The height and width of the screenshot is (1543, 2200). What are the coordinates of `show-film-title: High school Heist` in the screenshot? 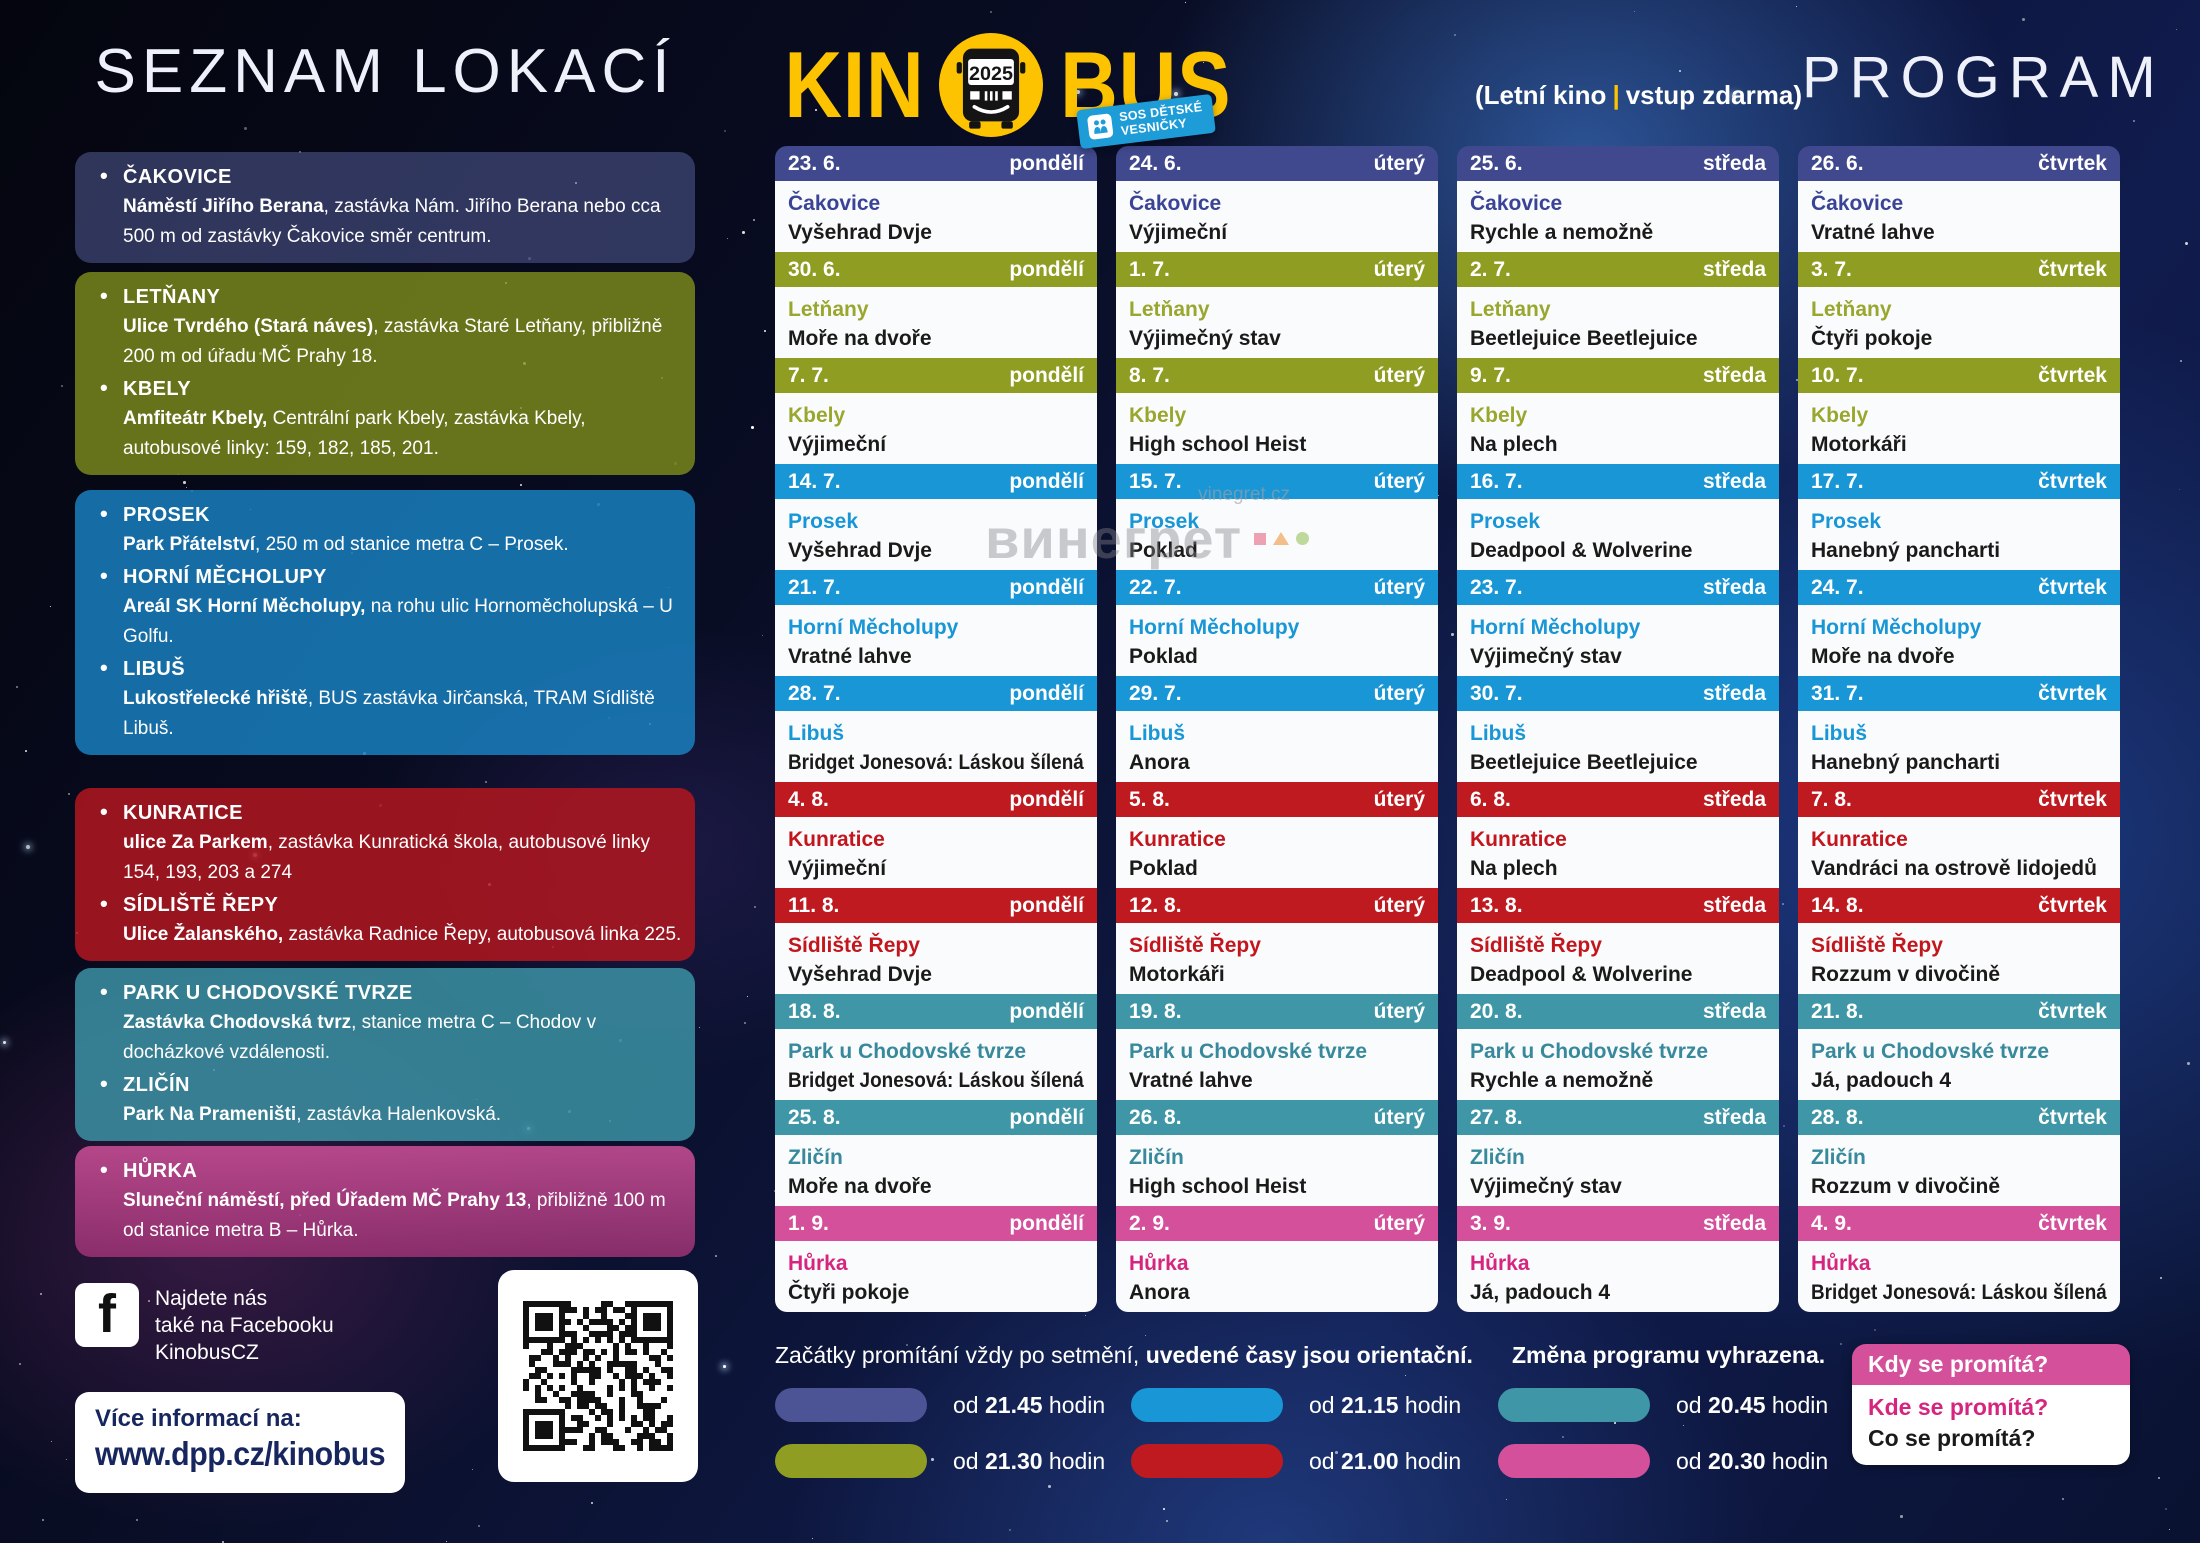 It's located at (1218, 444).